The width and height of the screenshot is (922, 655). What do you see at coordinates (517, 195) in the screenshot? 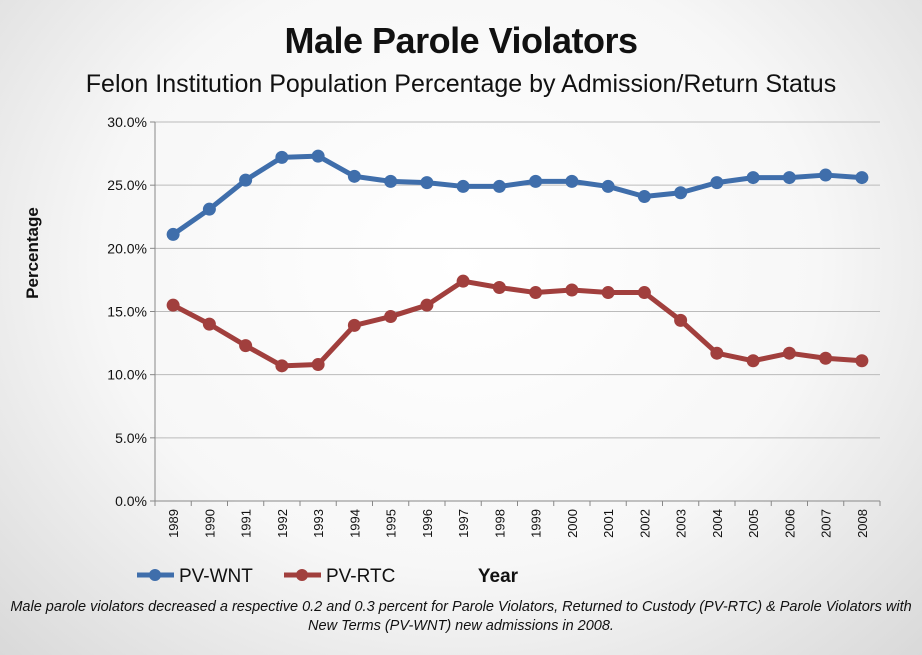
I see `series-line-pv-wnt` at bounding box center [517, 195].